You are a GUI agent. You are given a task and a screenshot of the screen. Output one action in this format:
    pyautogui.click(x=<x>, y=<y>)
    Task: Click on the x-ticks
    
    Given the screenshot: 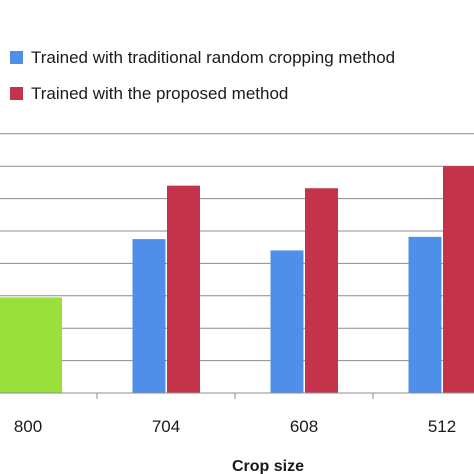 What is the action you would take?
    pyautogui.click(x=235, y=396)
    